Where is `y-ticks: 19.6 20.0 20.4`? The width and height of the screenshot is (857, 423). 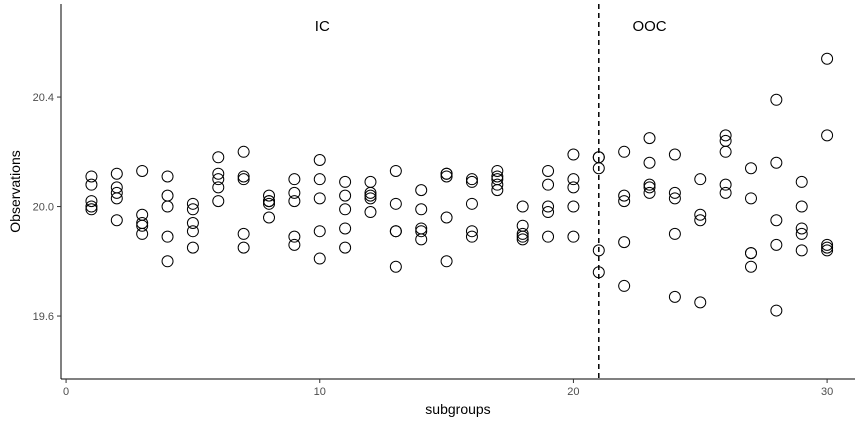
y-ticks: 19.6 20.0 20.4 is located at coordinates (47, 207).